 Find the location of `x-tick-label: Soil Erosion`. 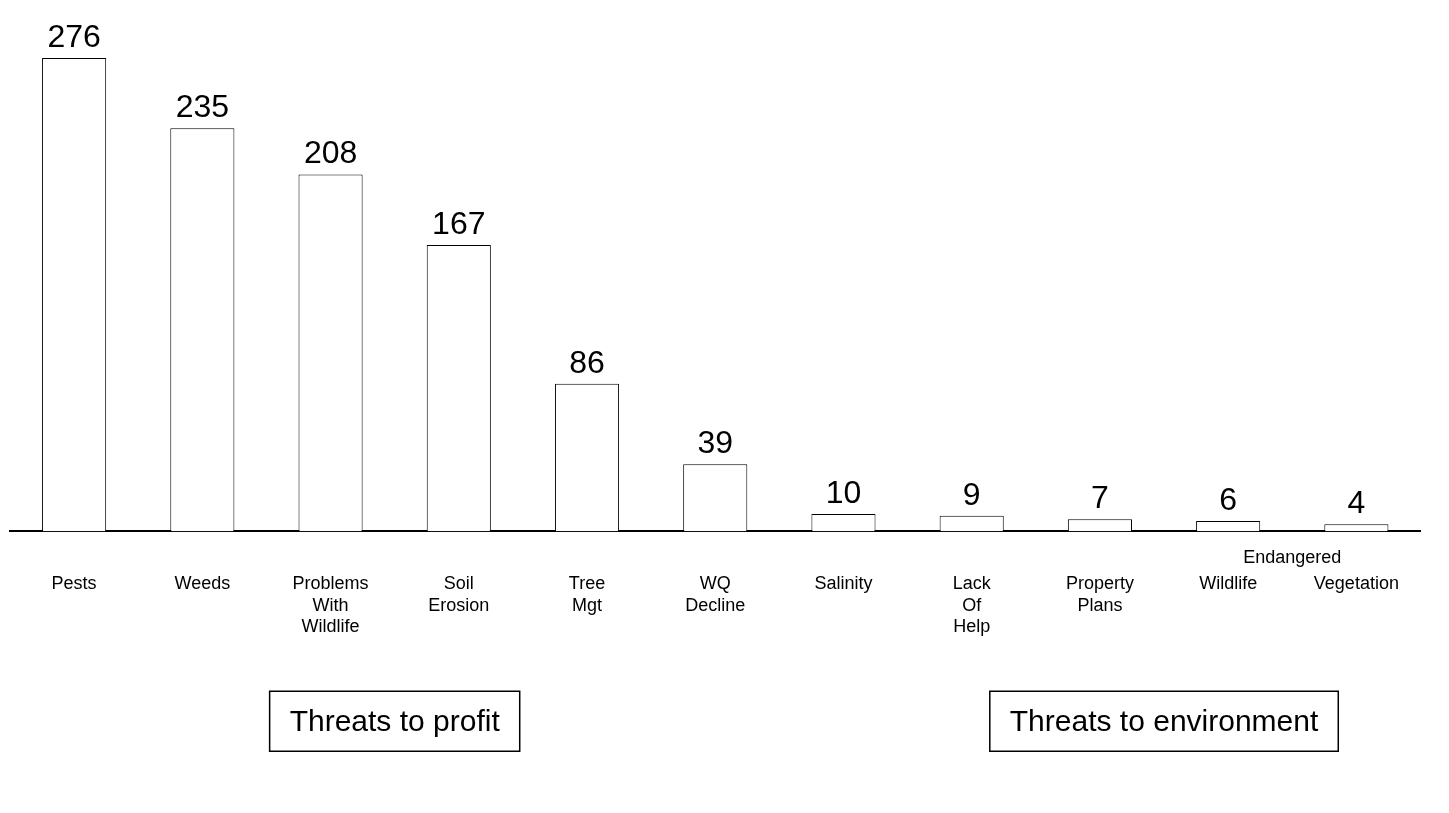

x-tick-label: Soil Erosion is located at coordinates (459, 593).